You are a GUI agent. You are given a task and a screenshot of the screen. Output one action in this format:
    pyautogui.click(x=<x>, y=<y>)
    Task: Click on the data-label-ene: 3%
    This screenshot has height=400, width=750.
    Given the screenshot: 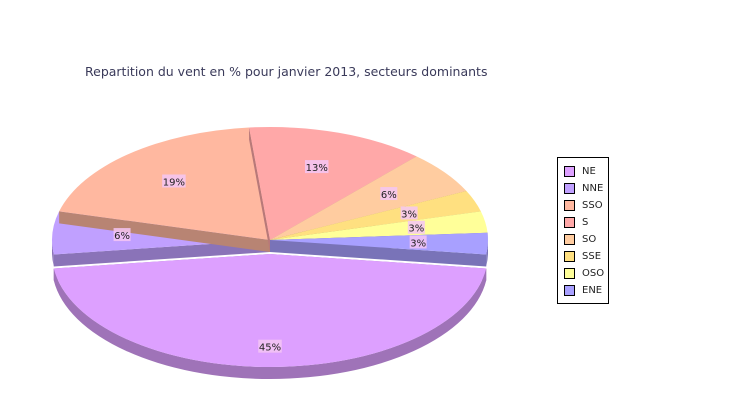 What is the action you would take?
    pyautogui.click(x=418, y=243)
    